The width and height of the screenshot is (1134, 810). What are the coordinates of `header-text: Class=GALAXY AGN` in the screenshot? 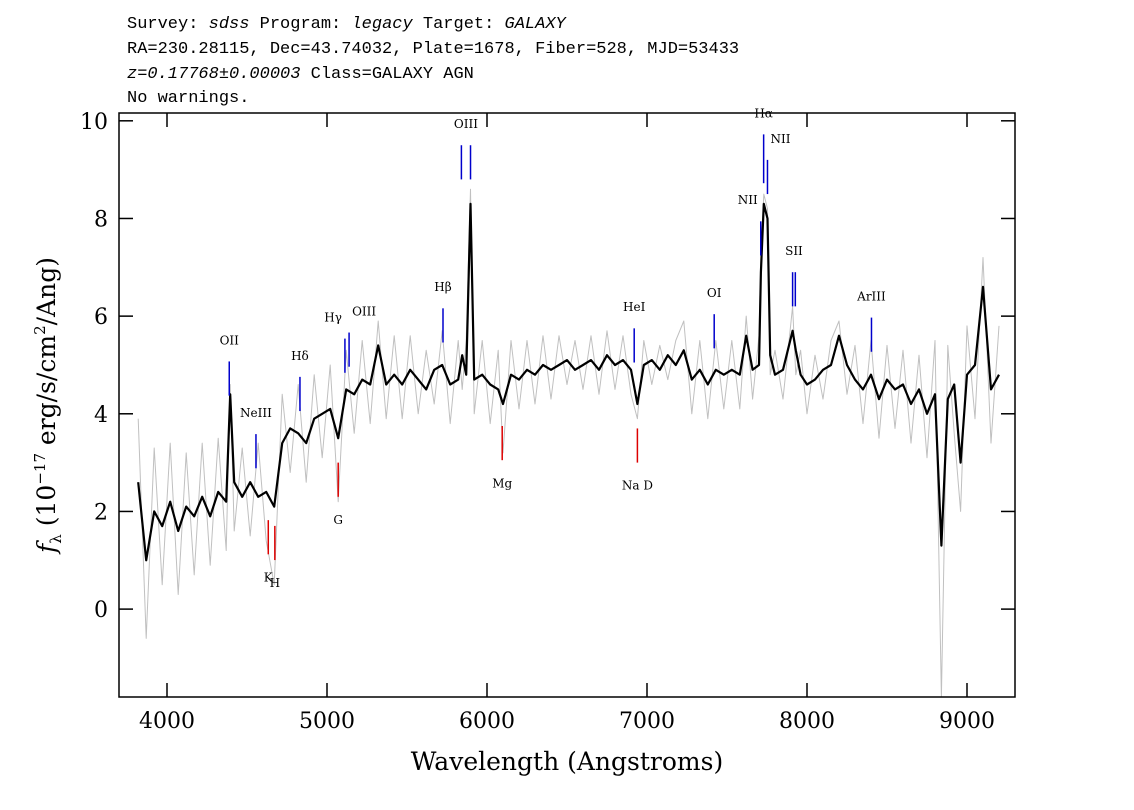 It's located at (386, 74).